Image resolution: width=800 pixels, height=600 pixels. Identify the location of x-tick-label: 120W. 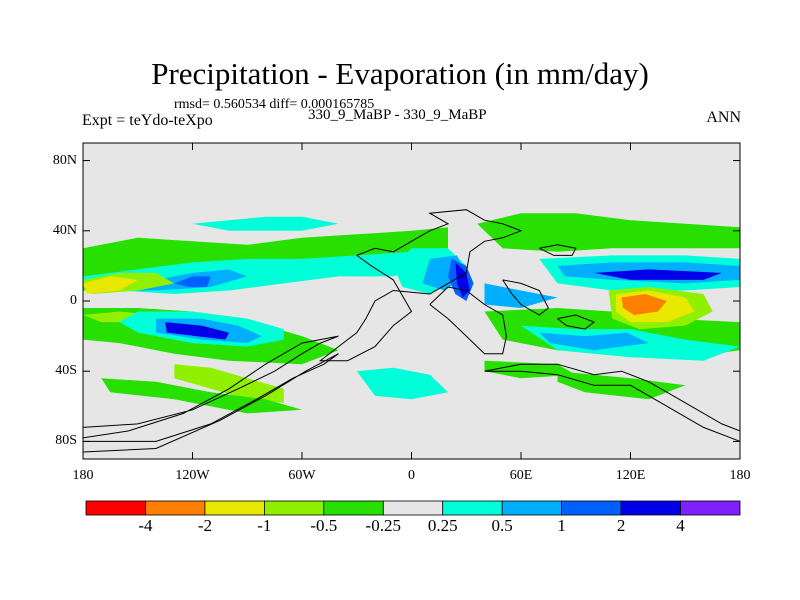
(192, 475).